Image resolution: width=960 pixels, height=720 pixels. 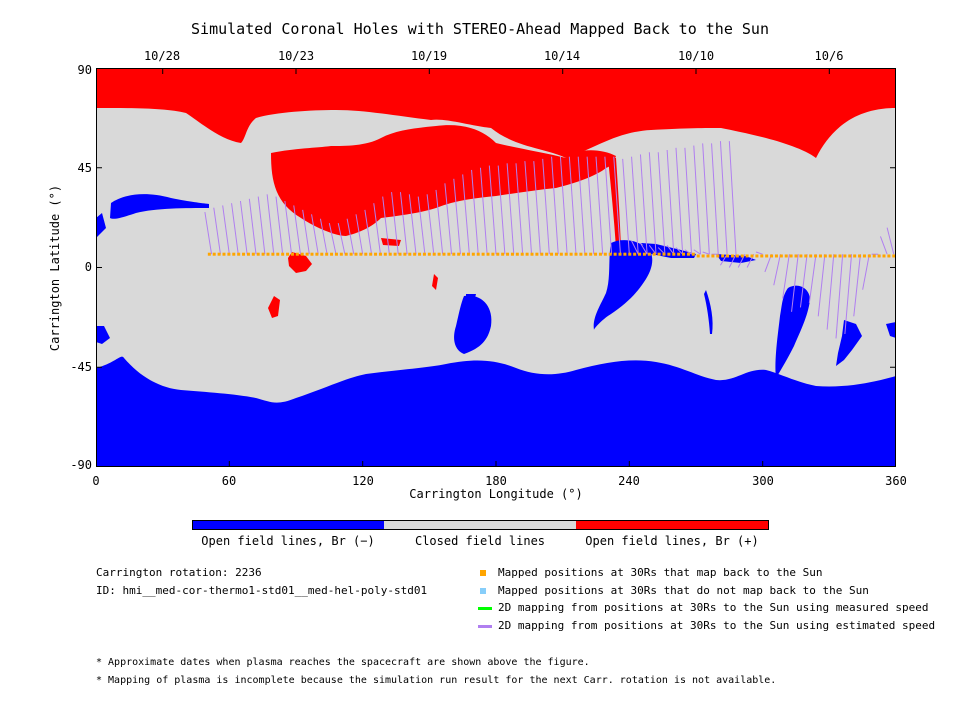 I want to click on y-tick-label: -45, so click(x=81, y=367).